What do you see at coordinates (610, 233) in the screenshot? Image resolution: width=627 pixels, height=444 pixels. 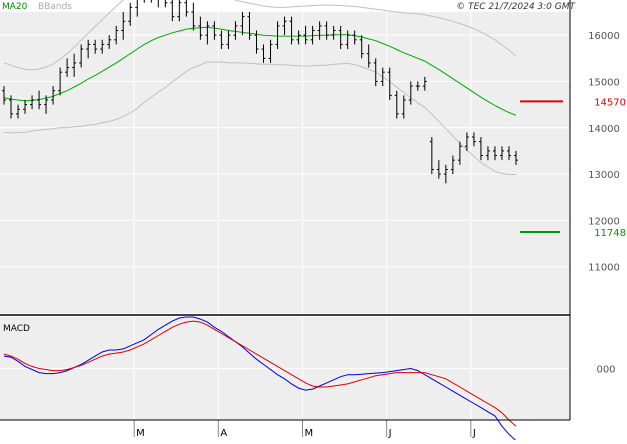 I see `price-level-label: 11748` at bounding box center [610, 233].